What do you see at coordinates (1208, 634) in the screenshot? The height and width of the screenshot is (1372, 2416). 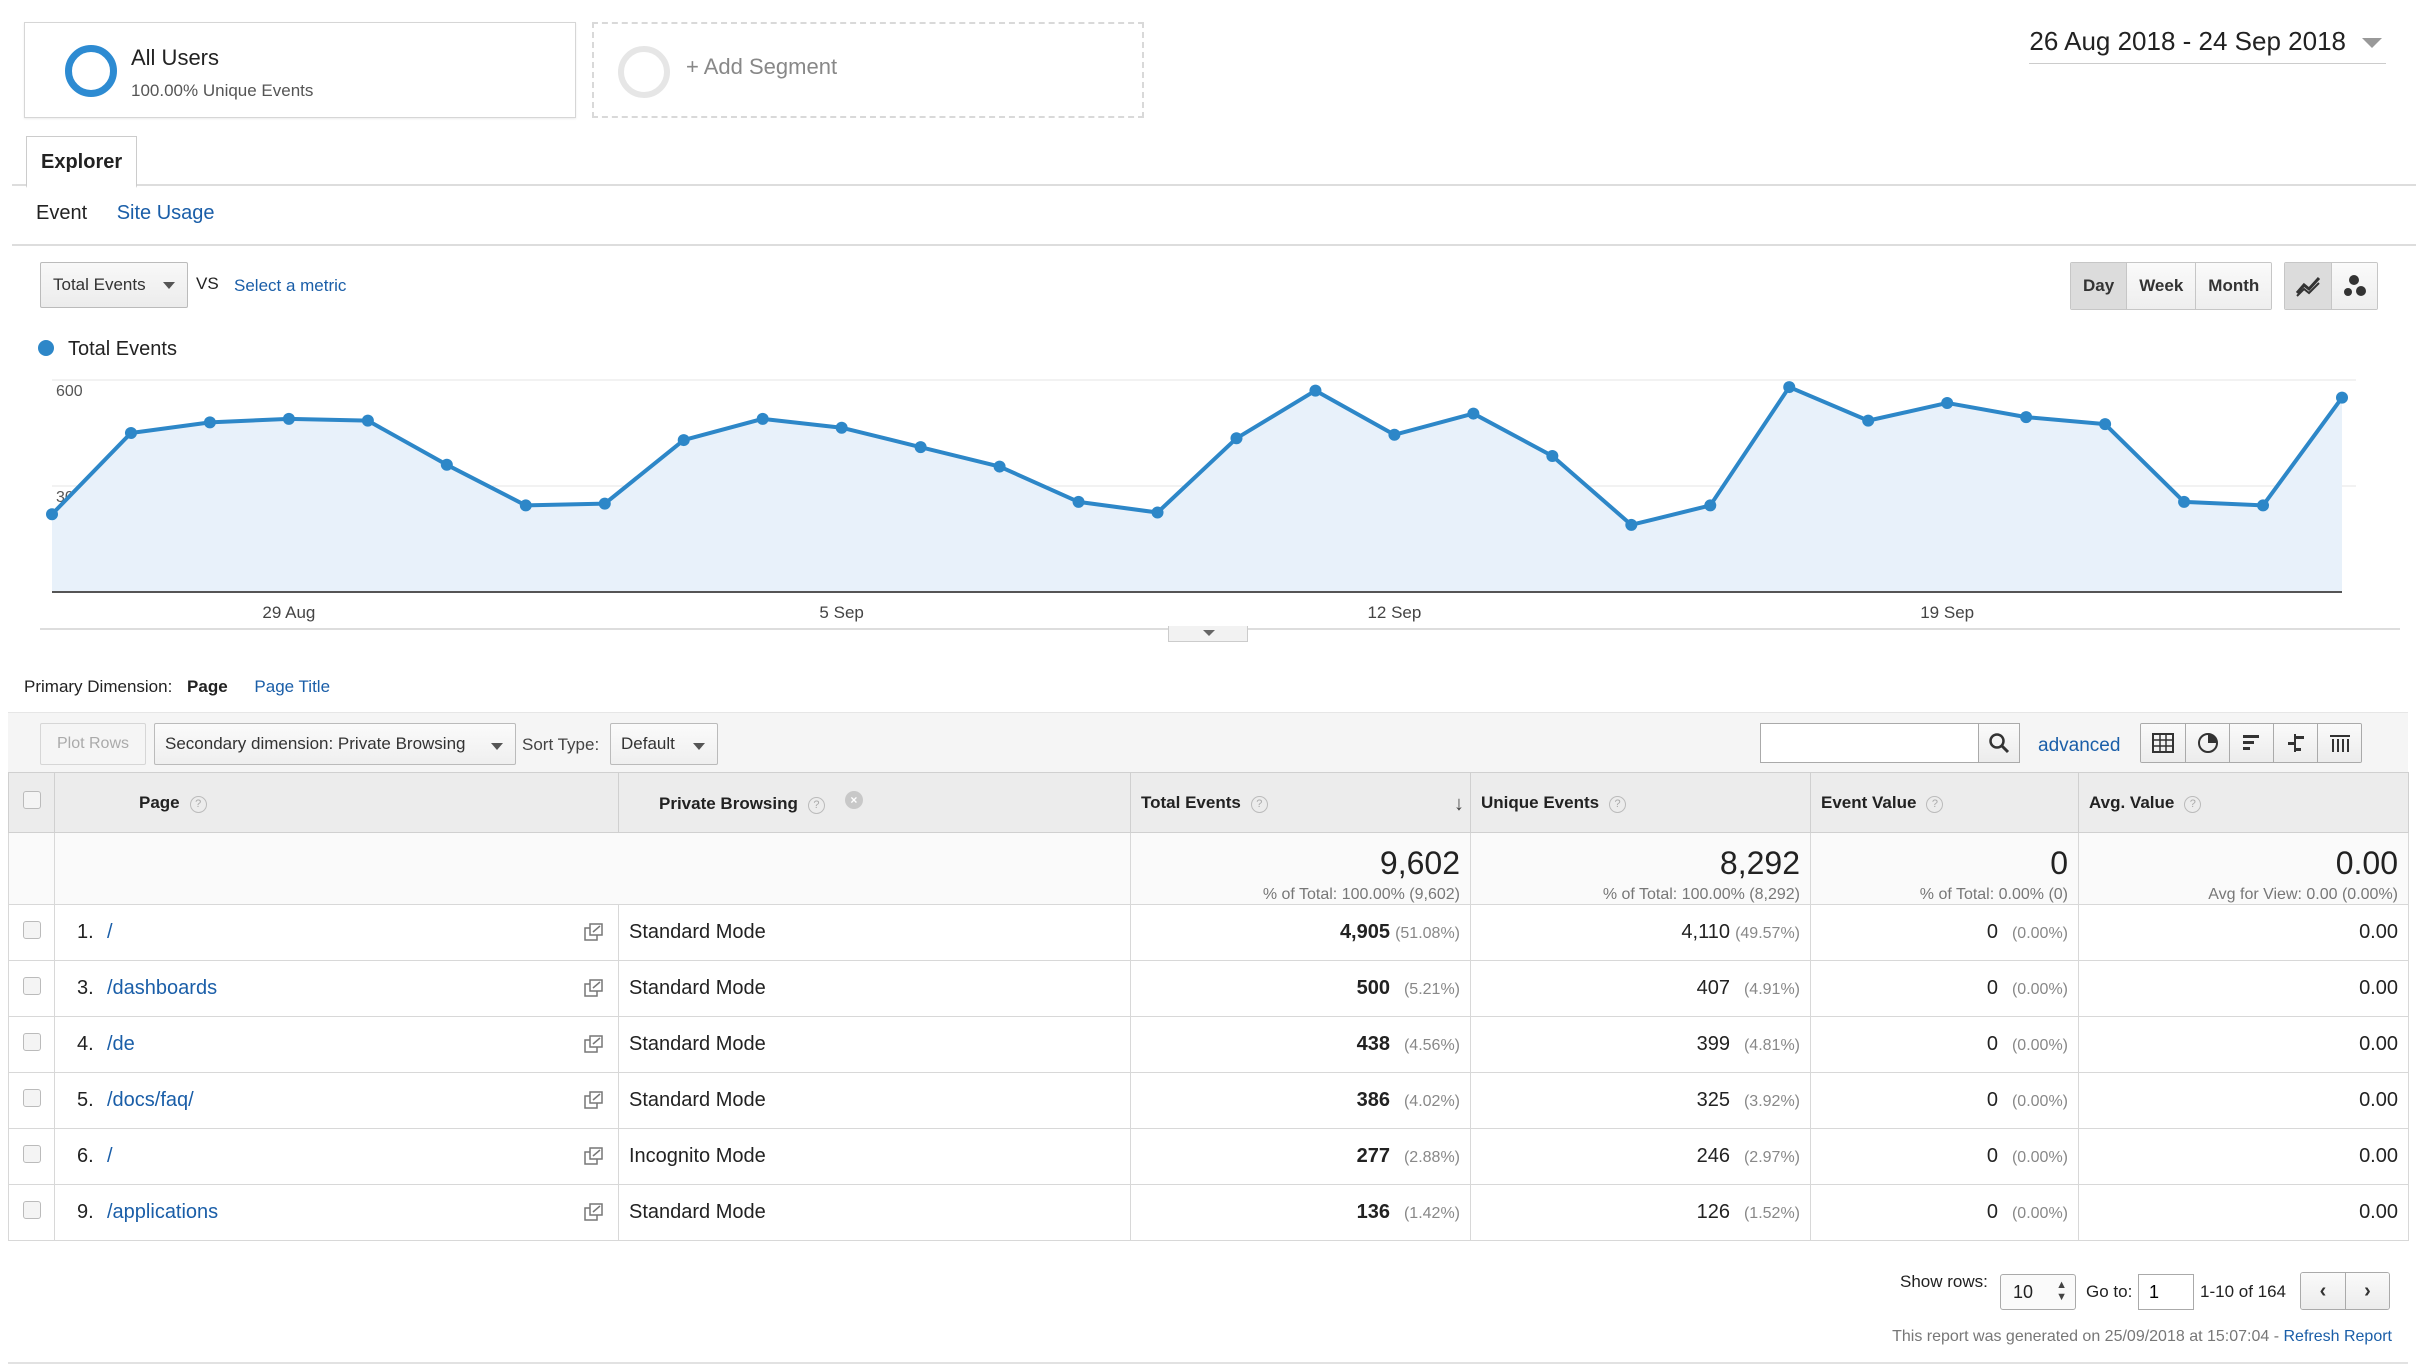 I see `chart-collapse-toggle` at bounding box center [1208, 634].